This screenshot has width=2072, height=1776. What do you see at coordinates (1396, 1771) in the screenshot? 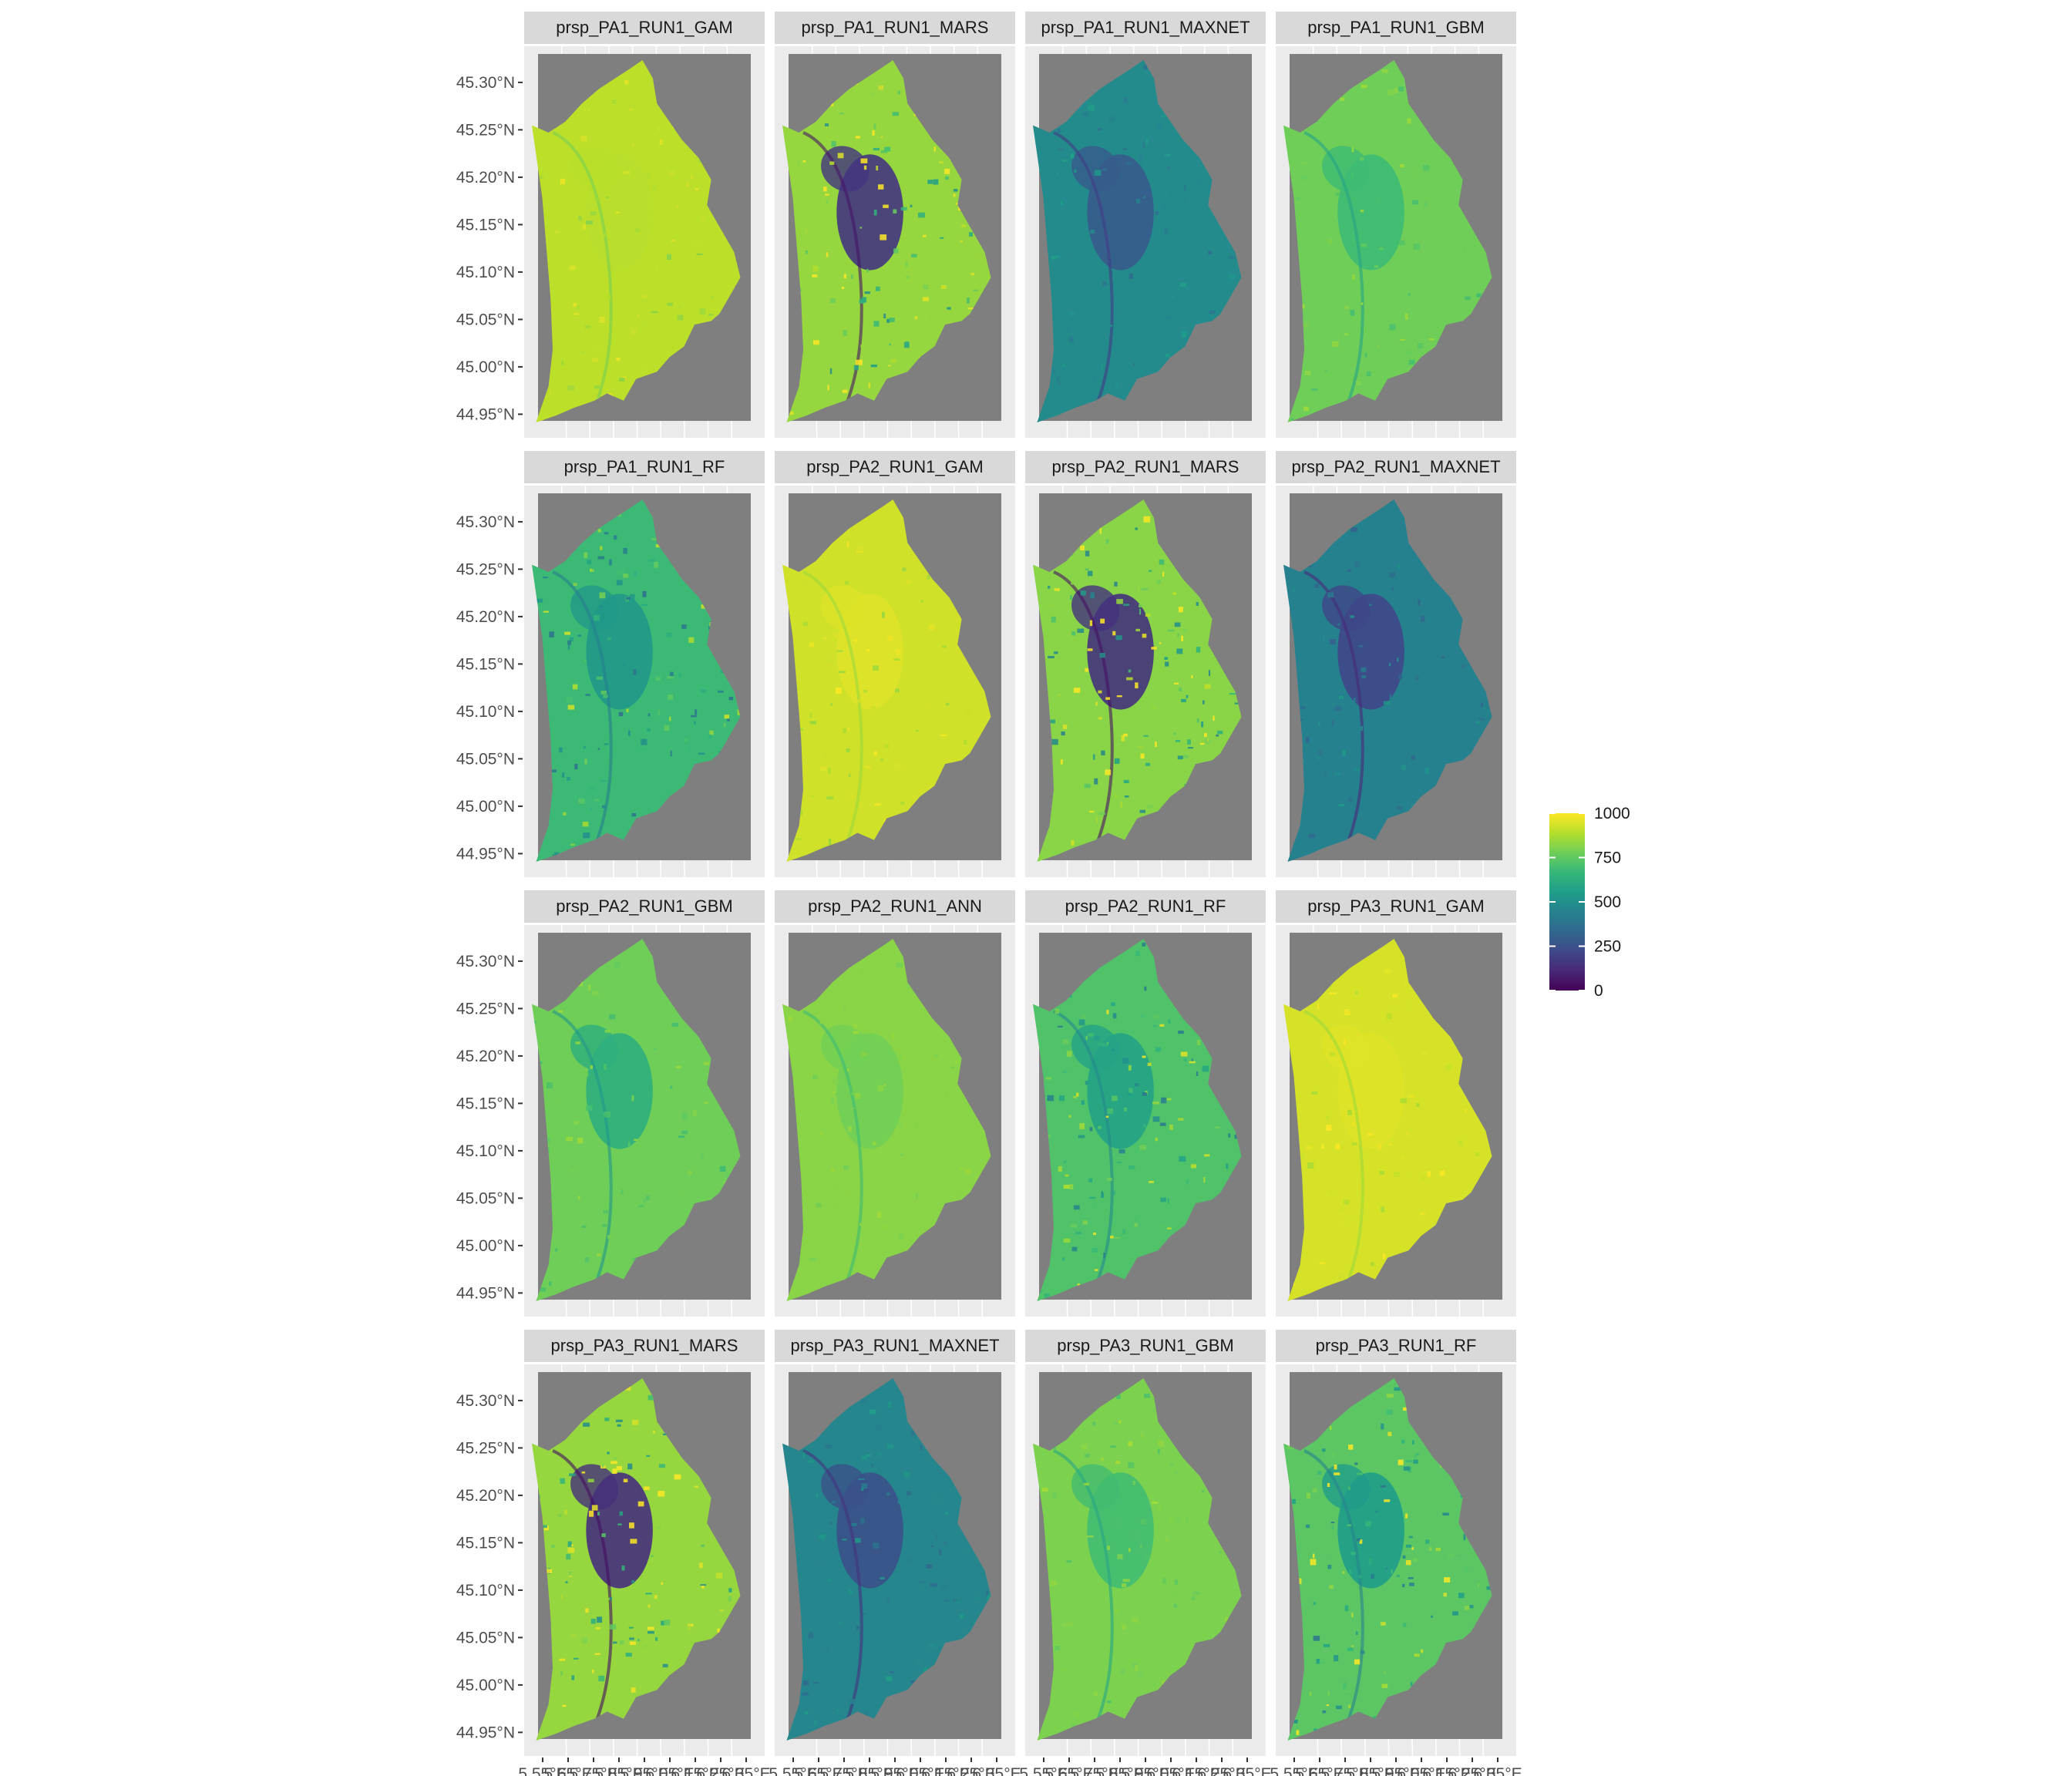
I see `x-tick-label: 5.95°E` at bounding box center [1396, 1771].